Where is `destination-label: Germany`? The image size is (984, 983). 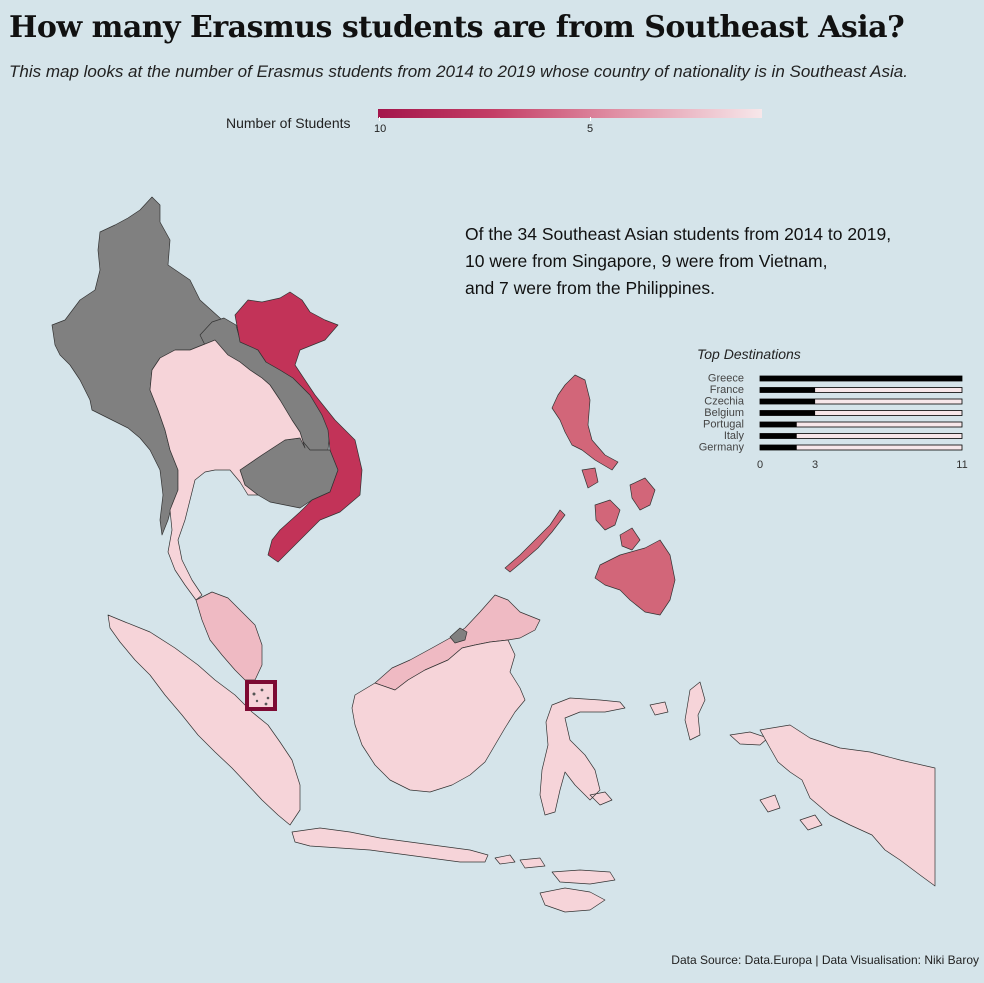
destination-label: Germany is located at coordinates (722, 448).